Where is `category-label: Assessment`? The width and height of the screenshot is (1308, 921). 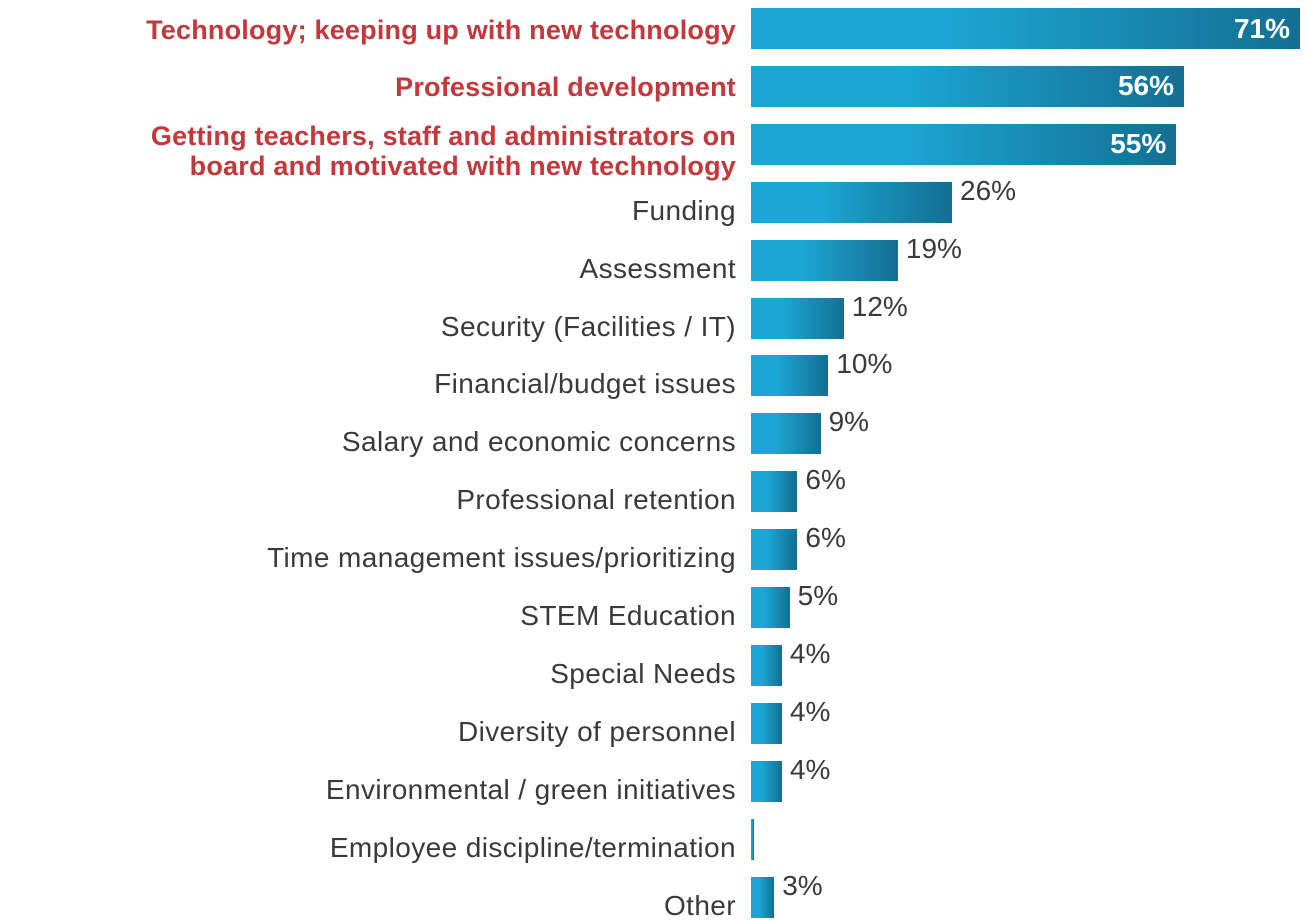 category-label: Assessment is located at coordinates (657, 268).